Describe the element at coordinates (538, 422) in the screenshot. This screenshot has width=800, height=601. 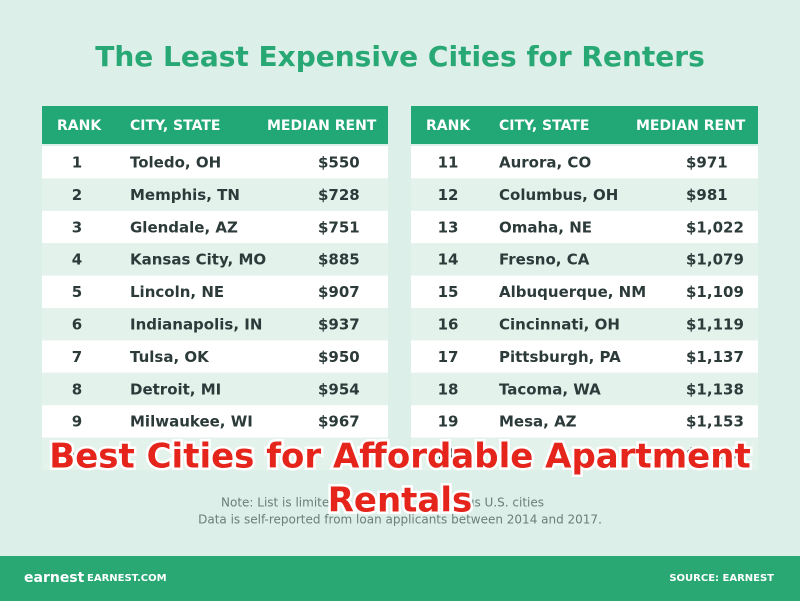
I see `cell: Mesa, AZ` at that location.